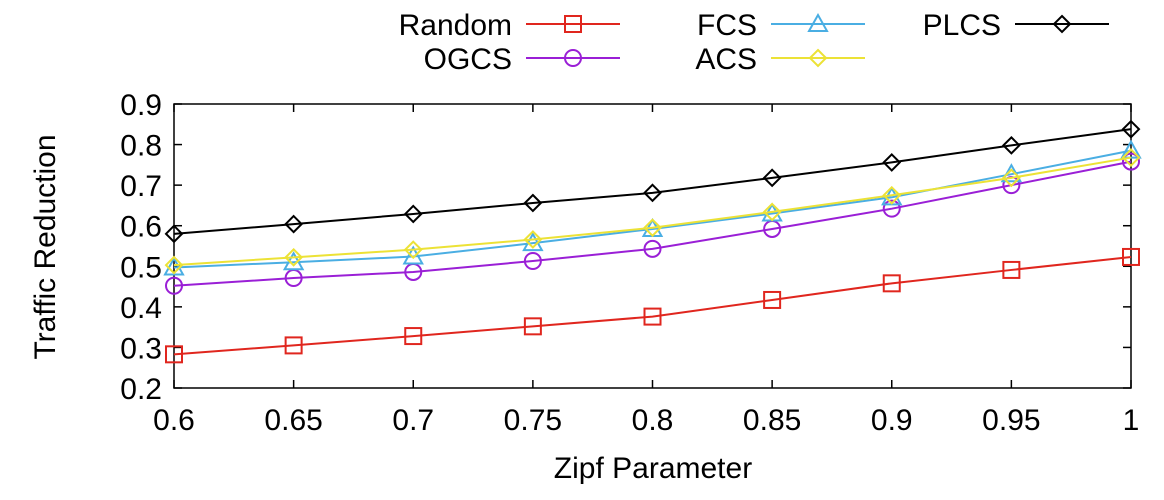 The height and width of the screenshot is (500, 1164). Describe the element at coordinates (174, 420) in the screenshot. I see `x-tick-label: 0.6` at that location.